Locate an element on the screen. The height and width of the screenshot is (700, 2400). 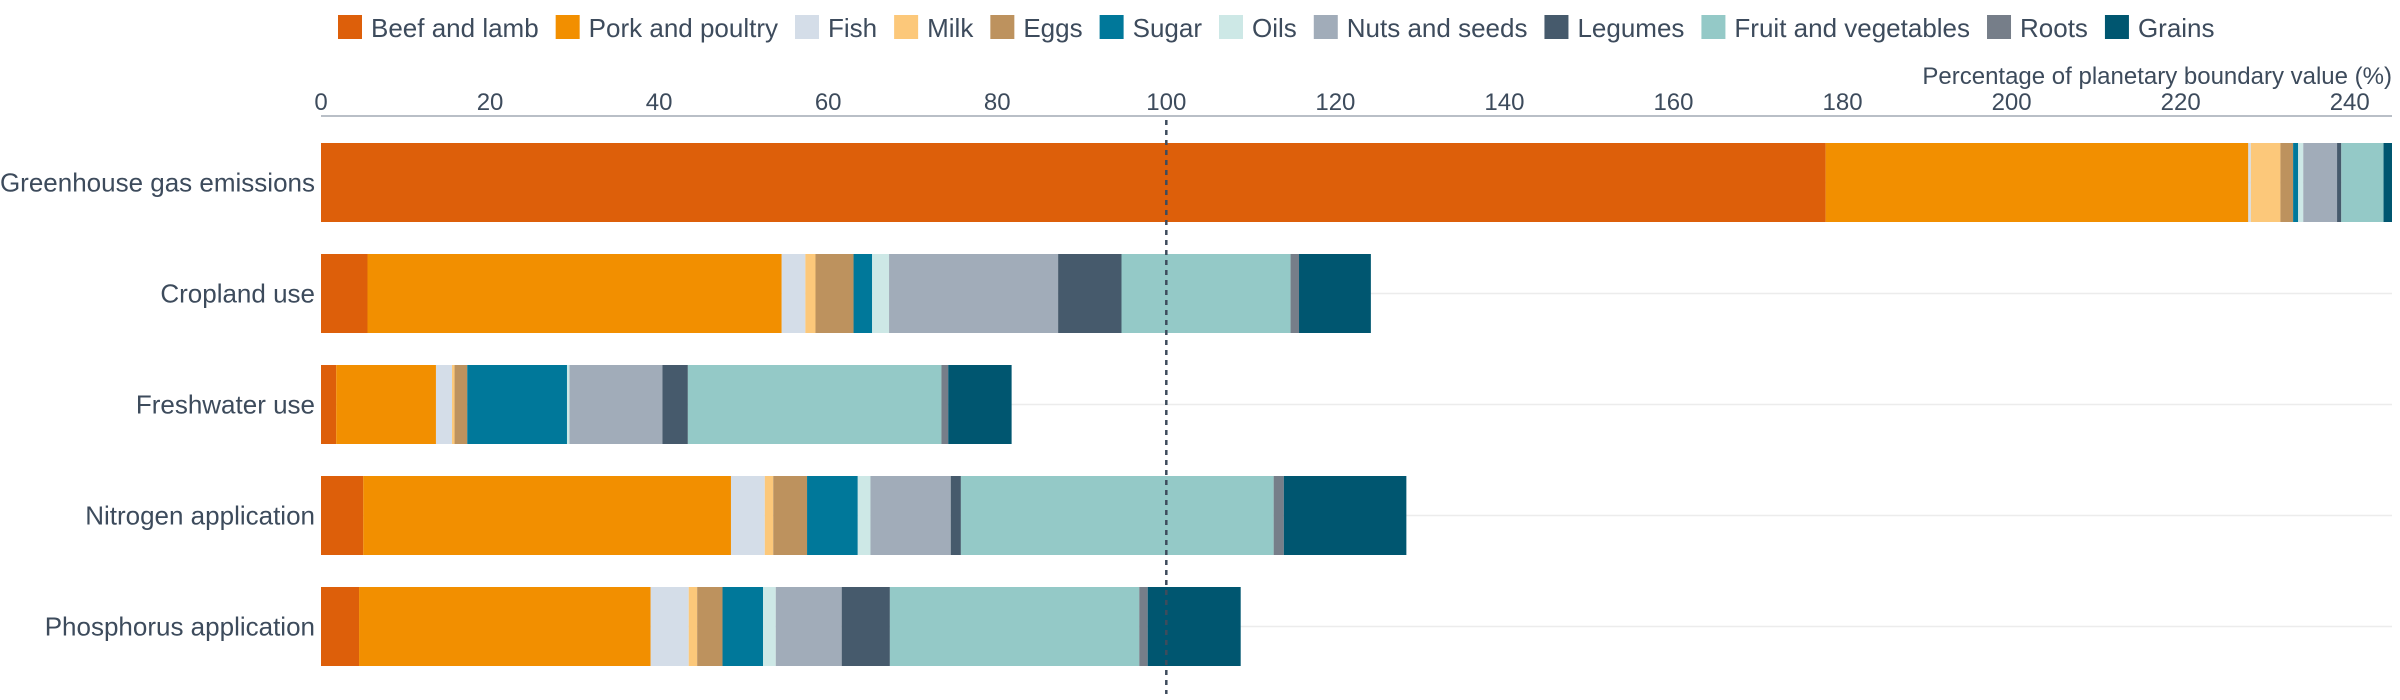
x-tick-label: 240 is located at coordinates (2350, 102).